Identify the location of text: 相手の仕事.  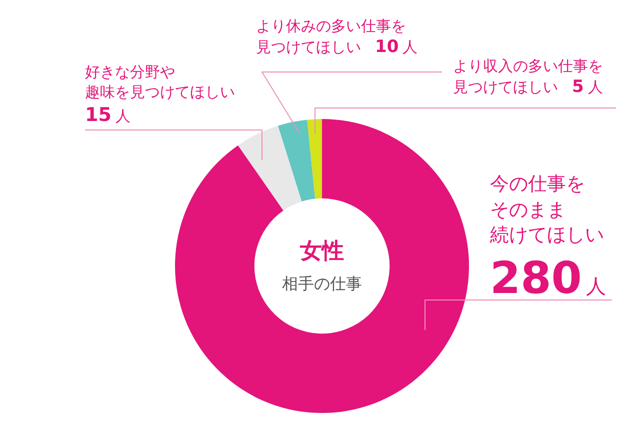
(322, 284).